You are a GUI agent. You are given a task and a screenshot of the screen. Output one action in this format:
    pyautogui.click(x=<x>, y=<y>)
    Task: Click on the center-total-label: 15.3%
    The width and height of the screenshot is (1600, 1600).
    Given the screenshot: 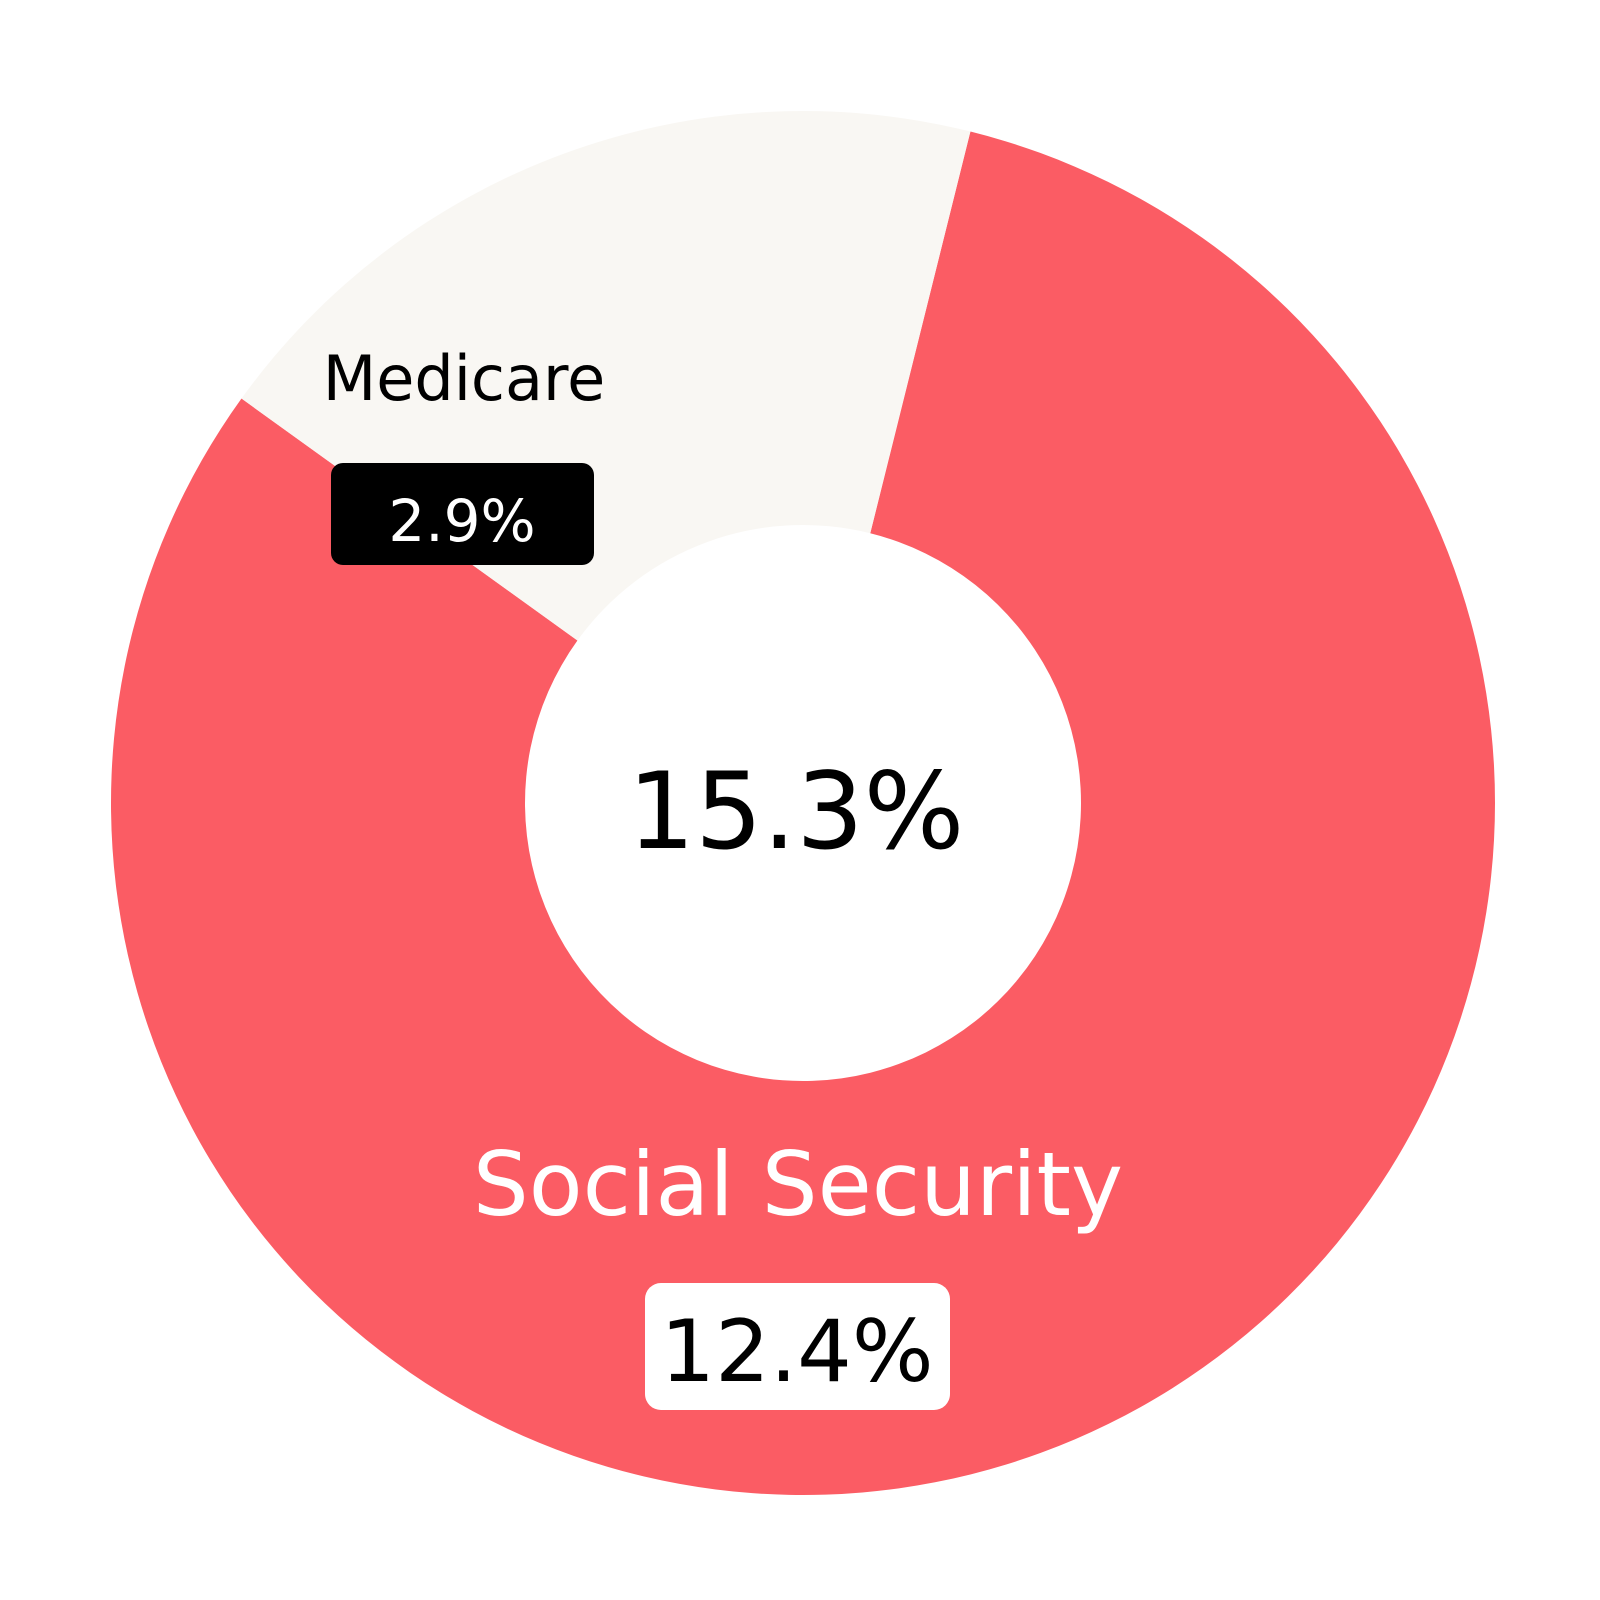 What is the action you would take?
    pyautogui.click(x=796, y=811)
    